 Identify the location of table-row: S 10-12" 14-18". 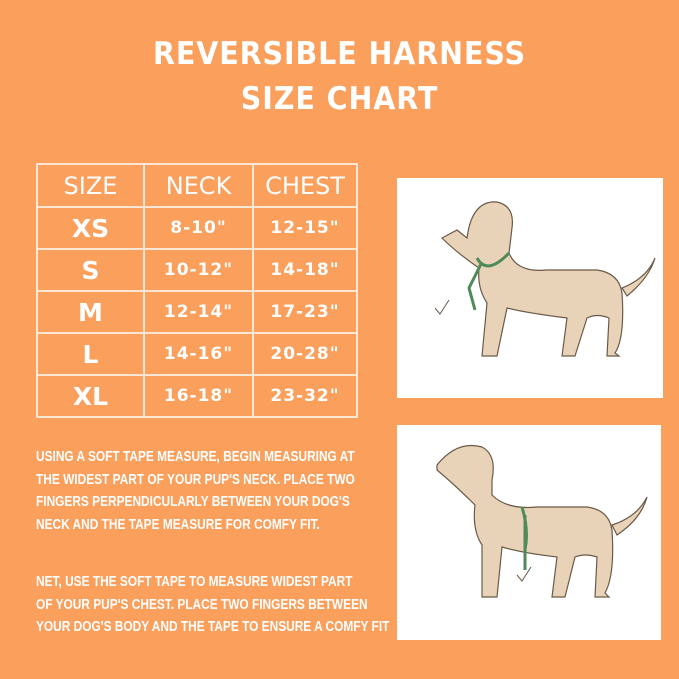
(197, 270).